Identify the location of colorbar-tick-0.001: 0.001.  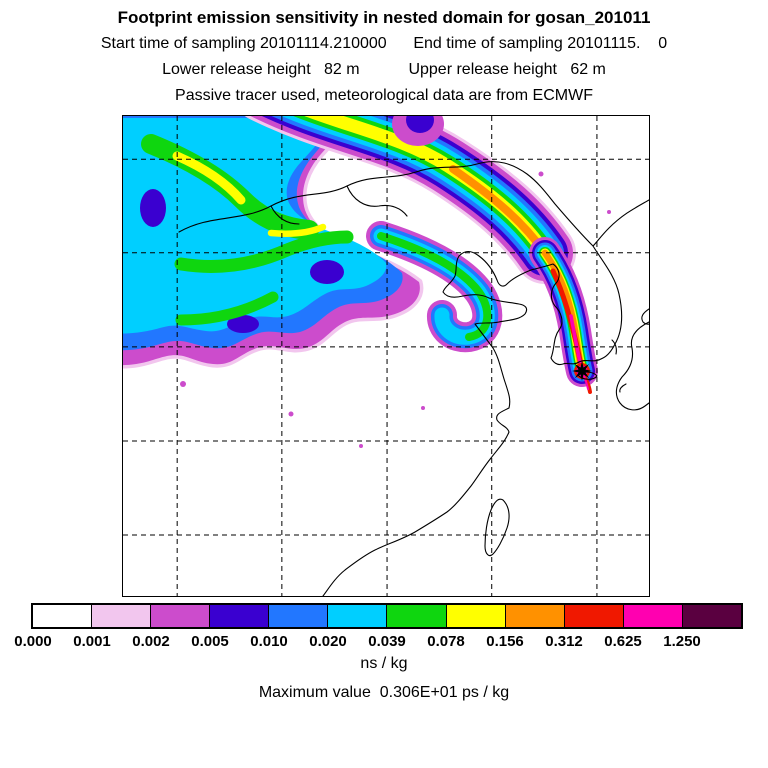
(92, 641).